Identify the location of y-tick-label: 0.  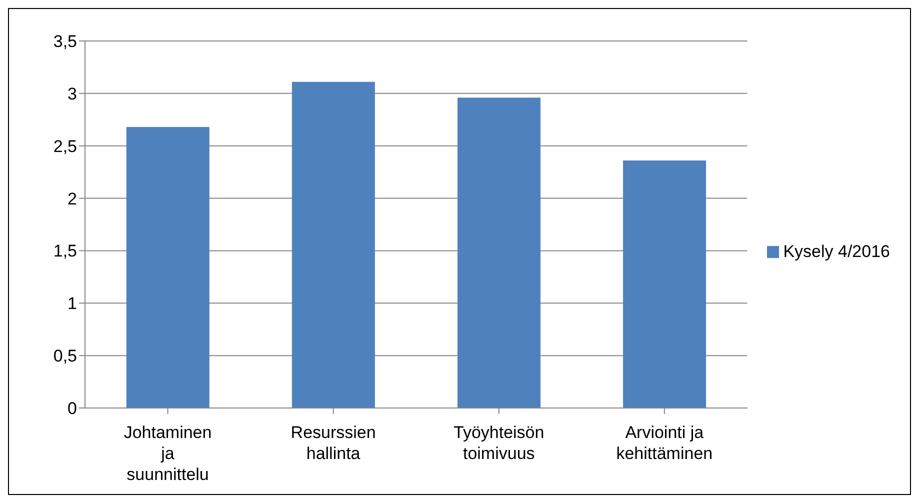
(72, 408).